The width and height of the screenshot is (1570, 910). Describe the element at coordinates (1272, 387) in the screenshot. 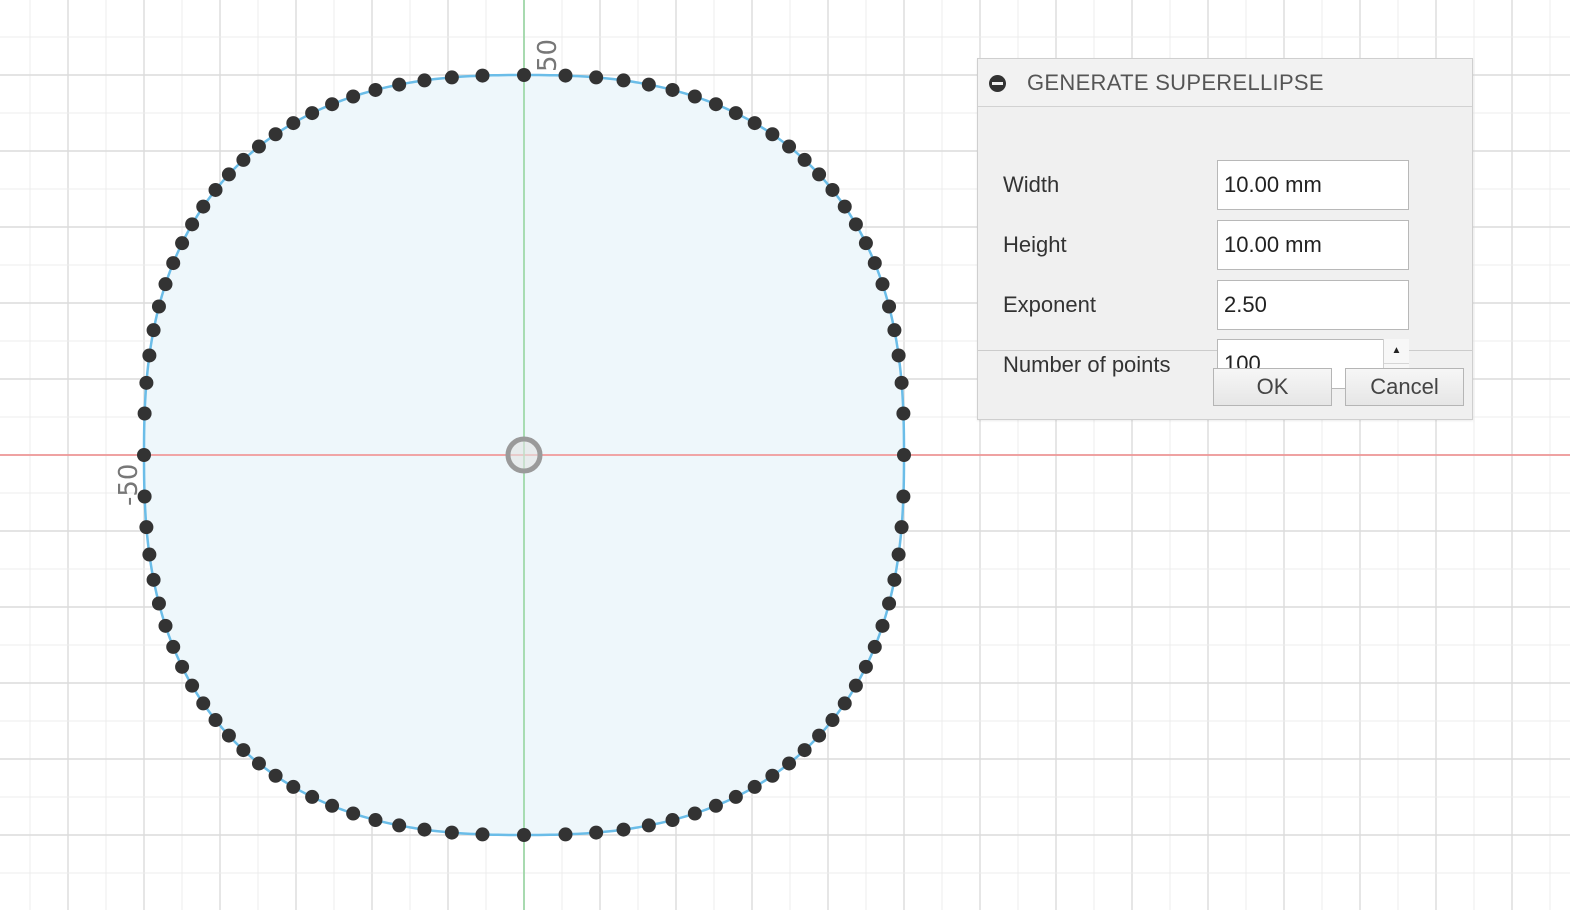

I see `ok-button: OK` at that location.